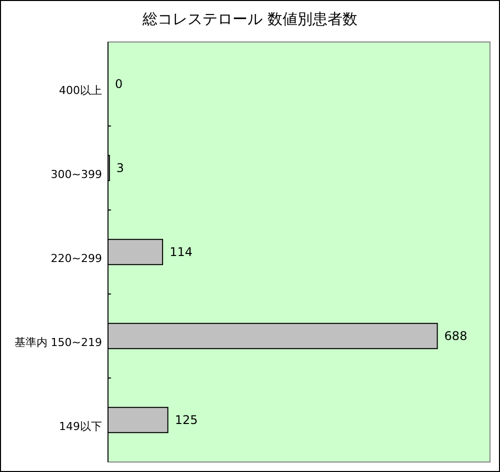 Image resolution: width=500 pixels, height=472 pixels. I want to click on data-label: 3, so click(120, 168).